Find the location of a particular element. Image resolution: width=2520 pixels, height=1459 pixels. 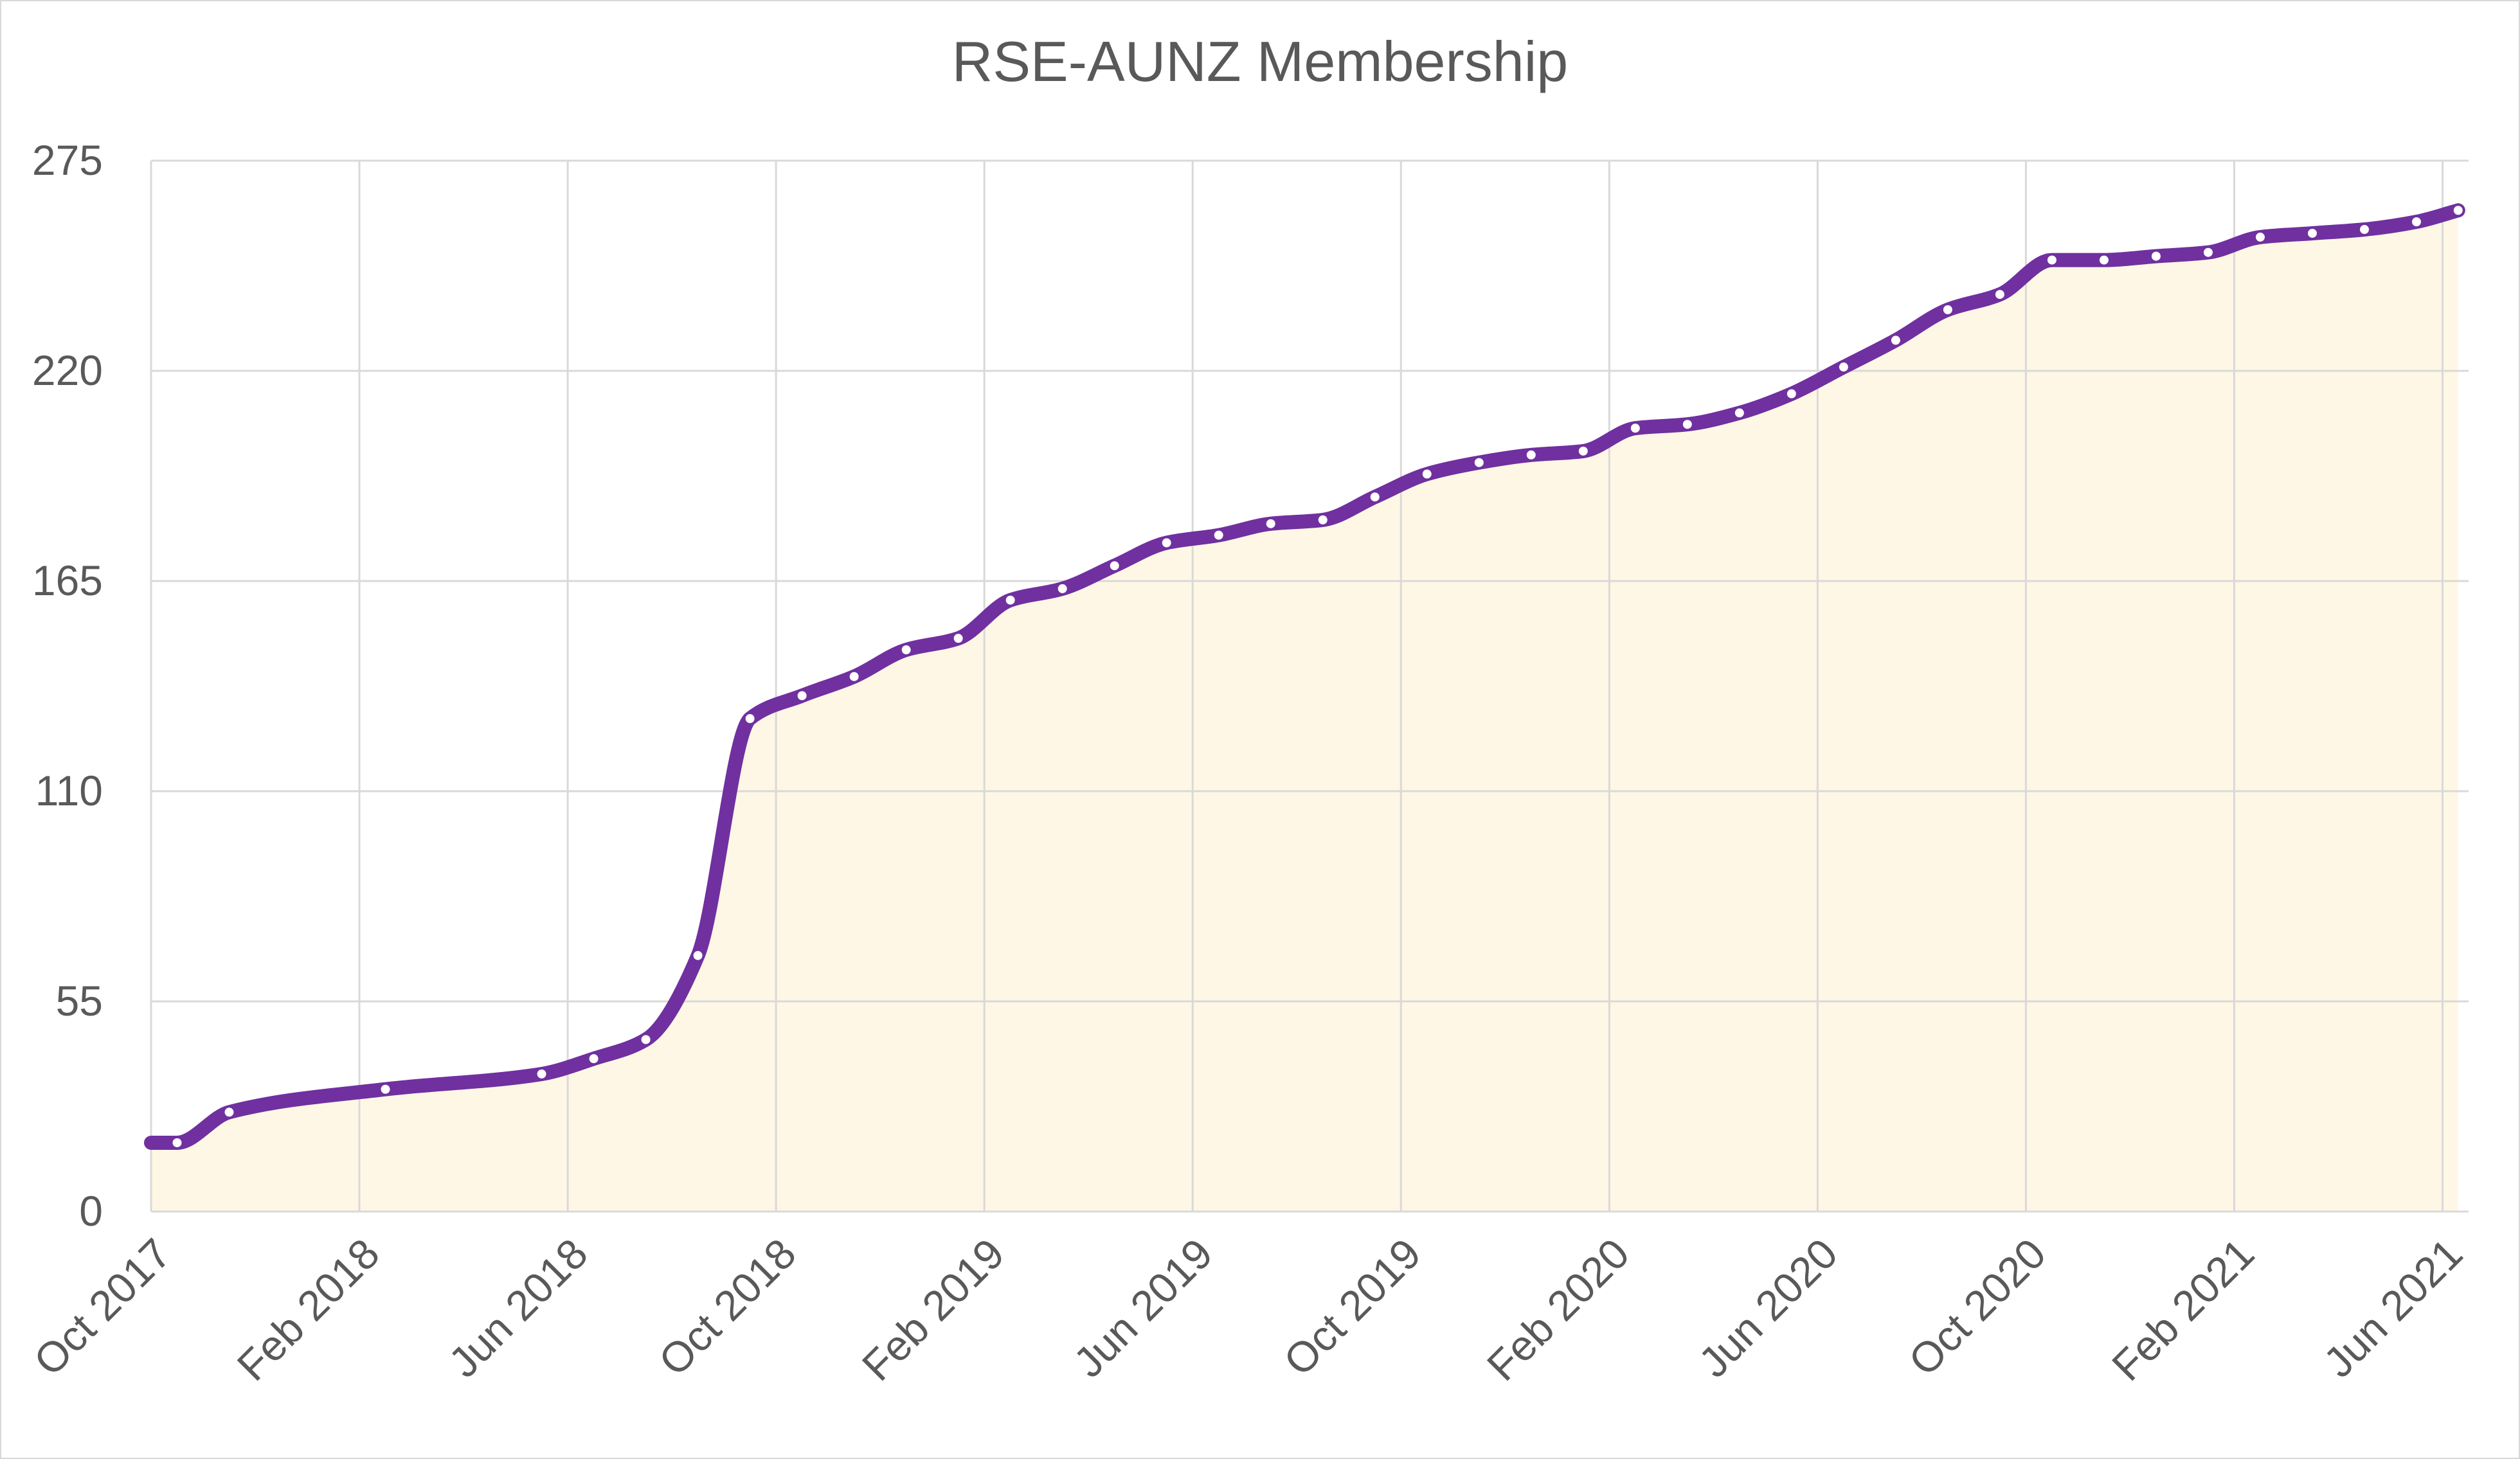

x-tick-label: Jun 2018 is located at coordinates (518, 1308).